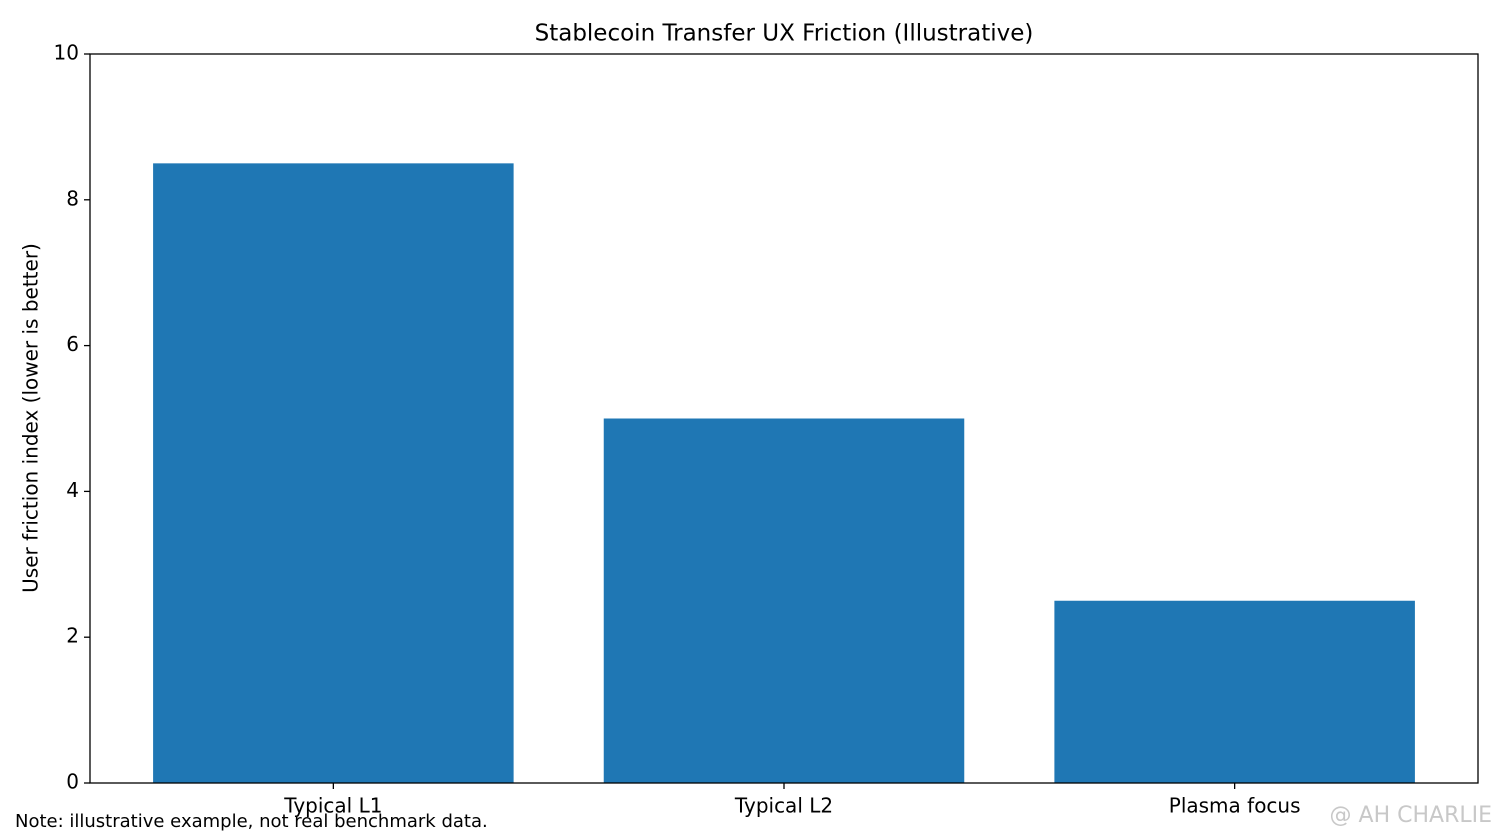 The width and height of the screenshot is (1500, 840). I want to click on y-axis-label: User friction index (lower is better), so click(31, 418).